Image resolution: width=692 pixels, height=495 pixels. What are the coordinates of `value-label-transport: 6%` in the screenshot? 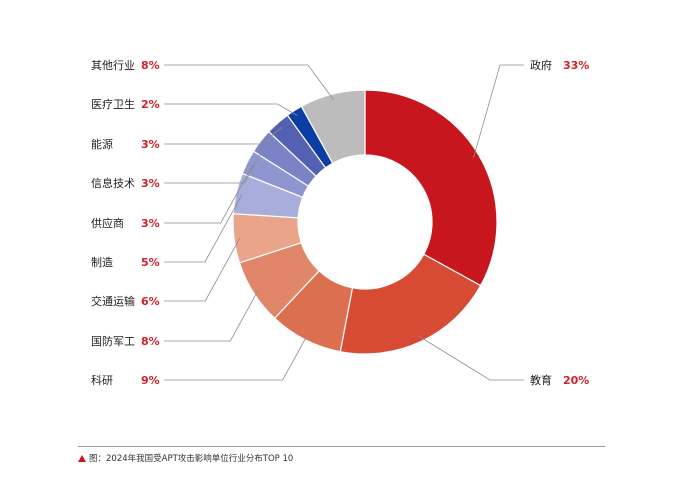 It's located at (150, 301).